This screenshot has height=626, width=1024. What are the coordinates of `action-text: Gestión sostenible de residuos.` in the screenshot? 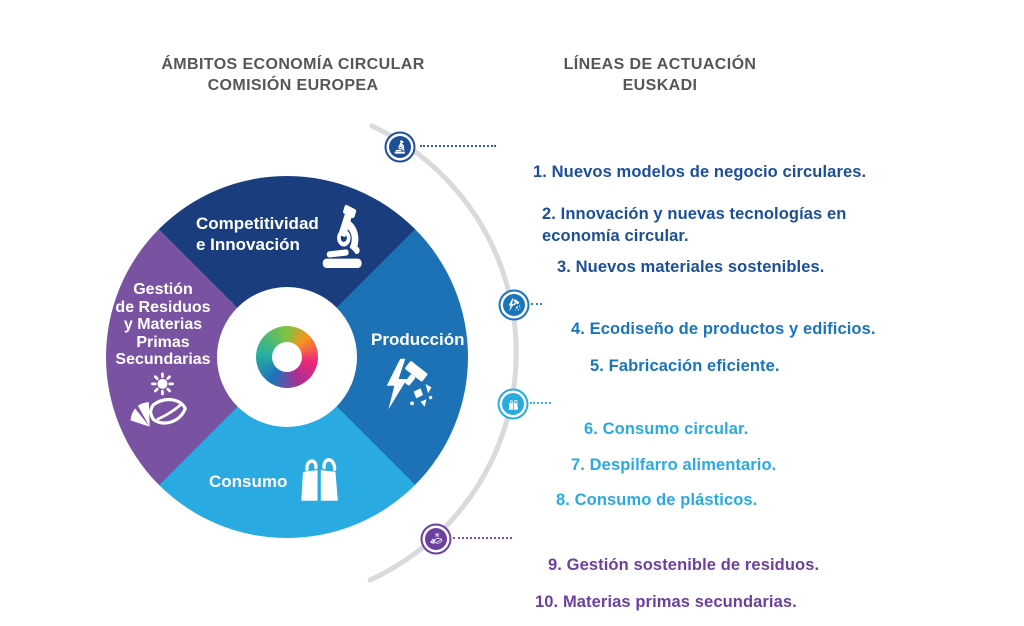 It's located at (693, 565).